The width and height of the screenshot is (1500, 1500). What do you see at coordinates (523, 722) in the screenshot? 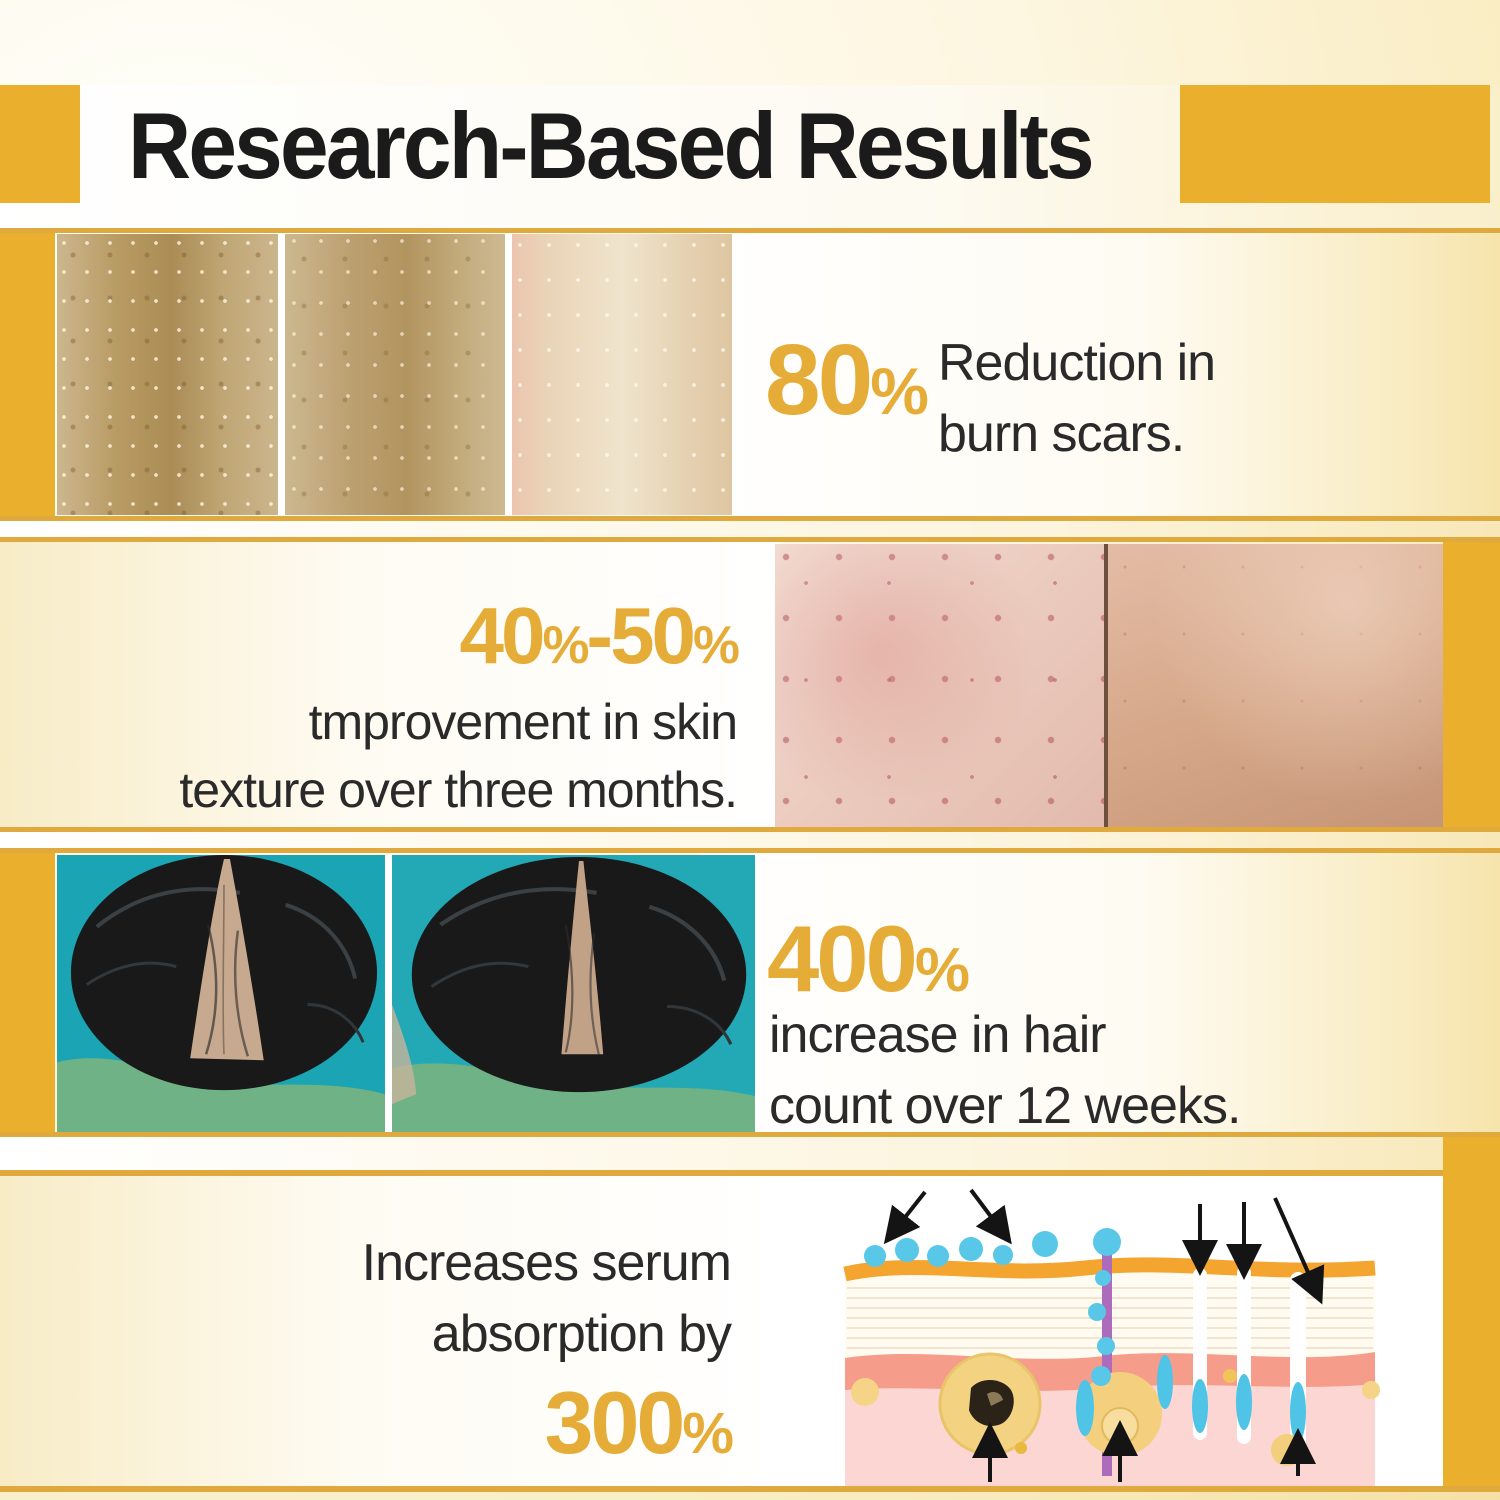
I see `desc-line: tmprovement in skin` at bounding box center [523, 722].